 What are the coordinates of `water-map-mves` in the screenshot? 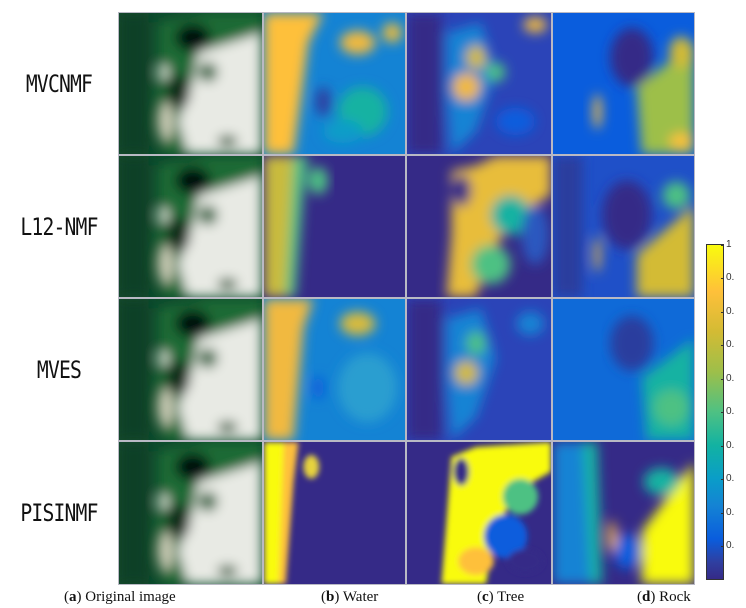 It's located at (334, 369).